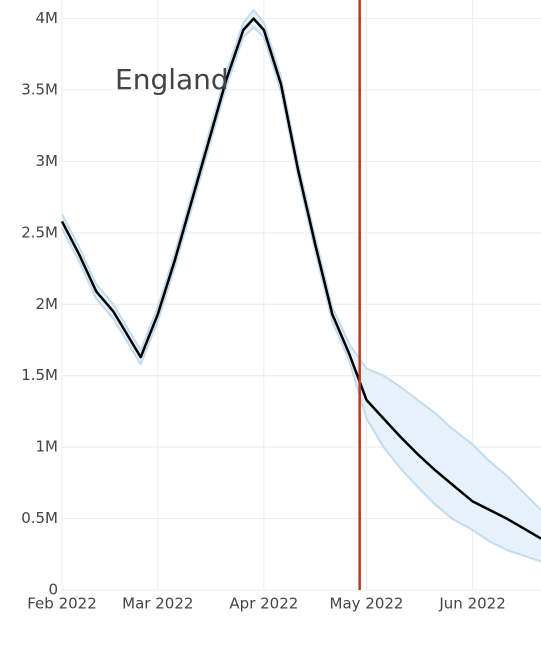 This screenshot has width=541, height=653. Describe the element at coordinates (39, 375) in the screenshot. I see `y-tick-label: 1.5M` at that location.